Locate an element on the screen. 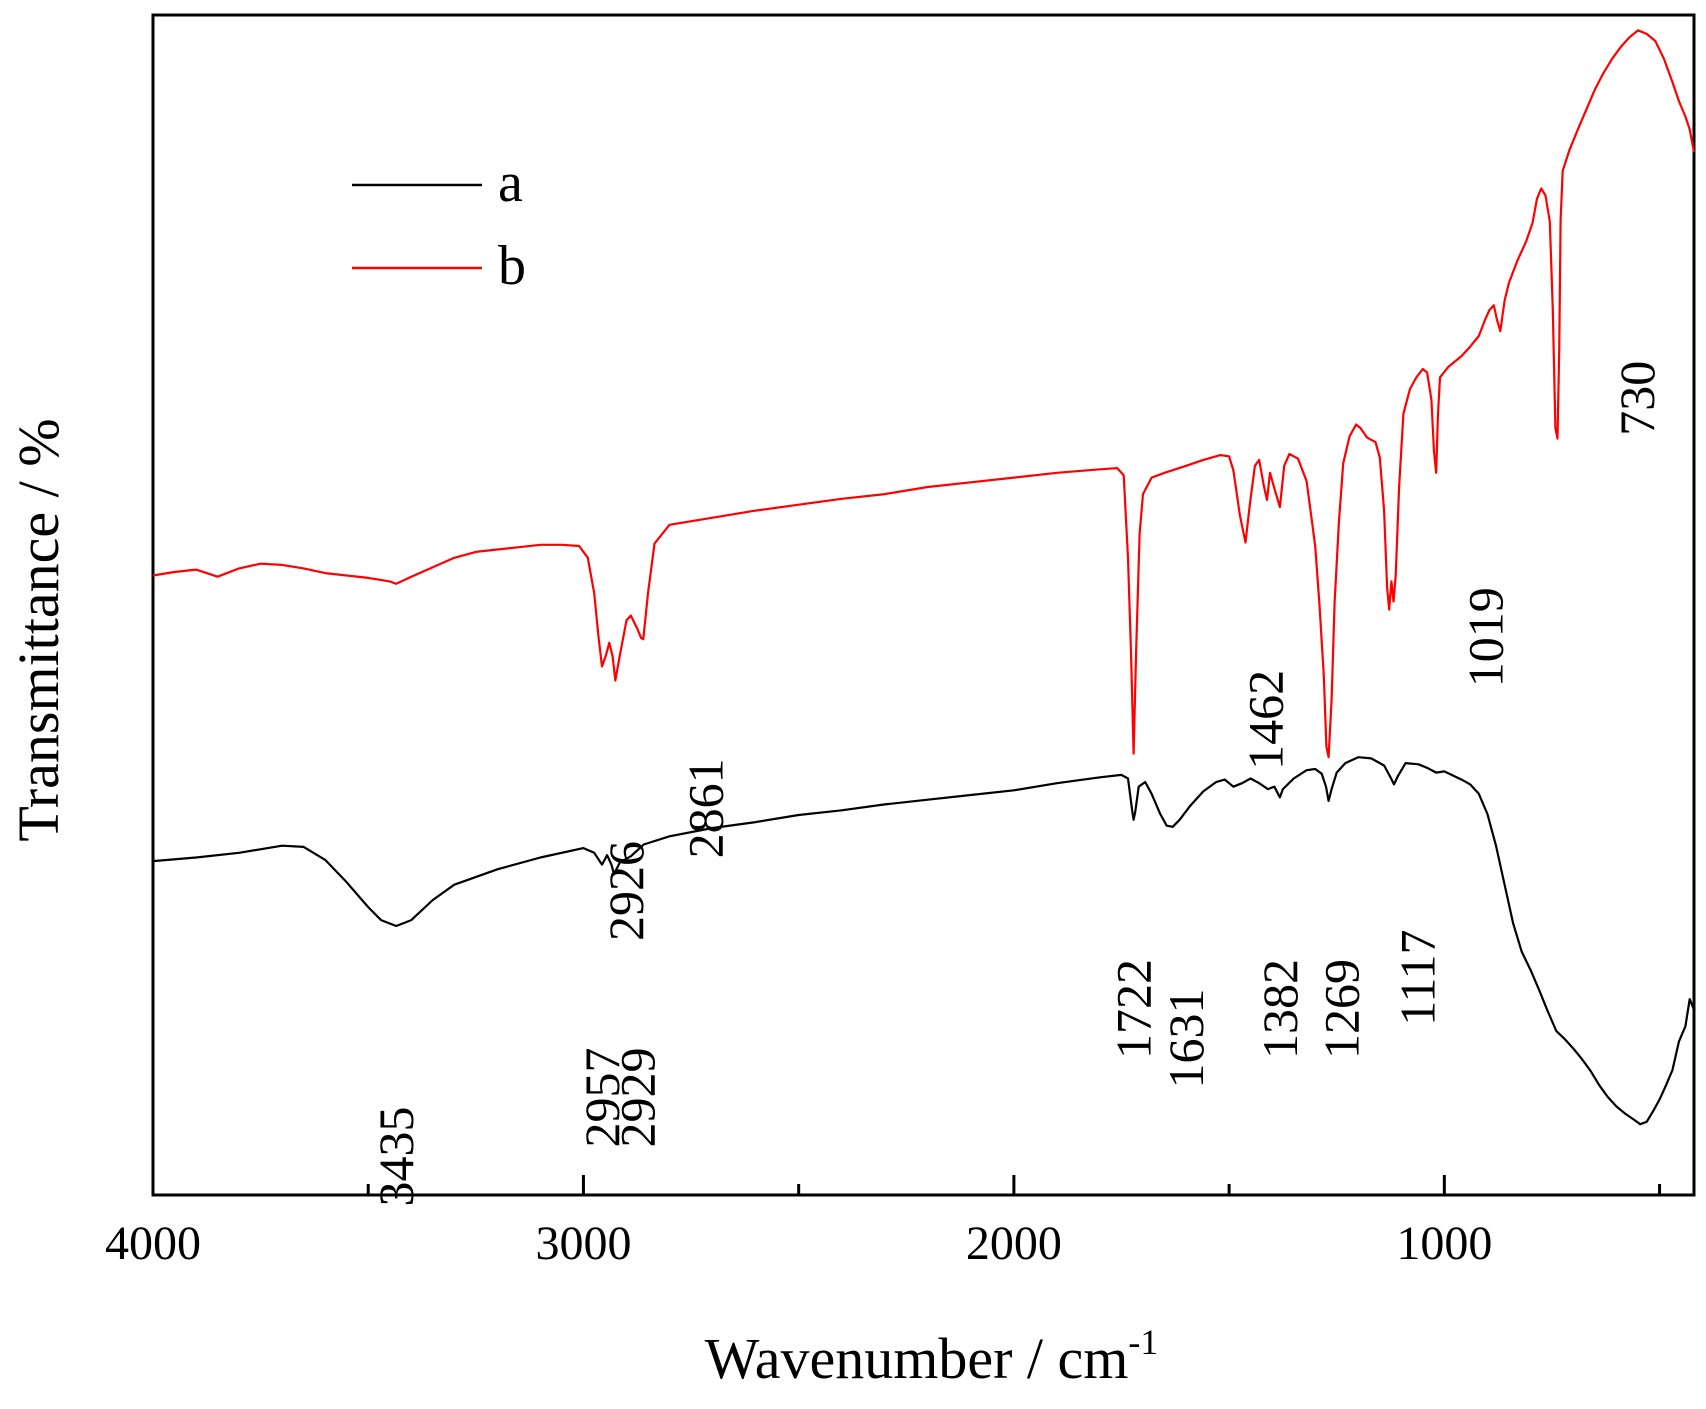  x-axis-title-superscript: -1 is located at coordinates (1143, 1342).